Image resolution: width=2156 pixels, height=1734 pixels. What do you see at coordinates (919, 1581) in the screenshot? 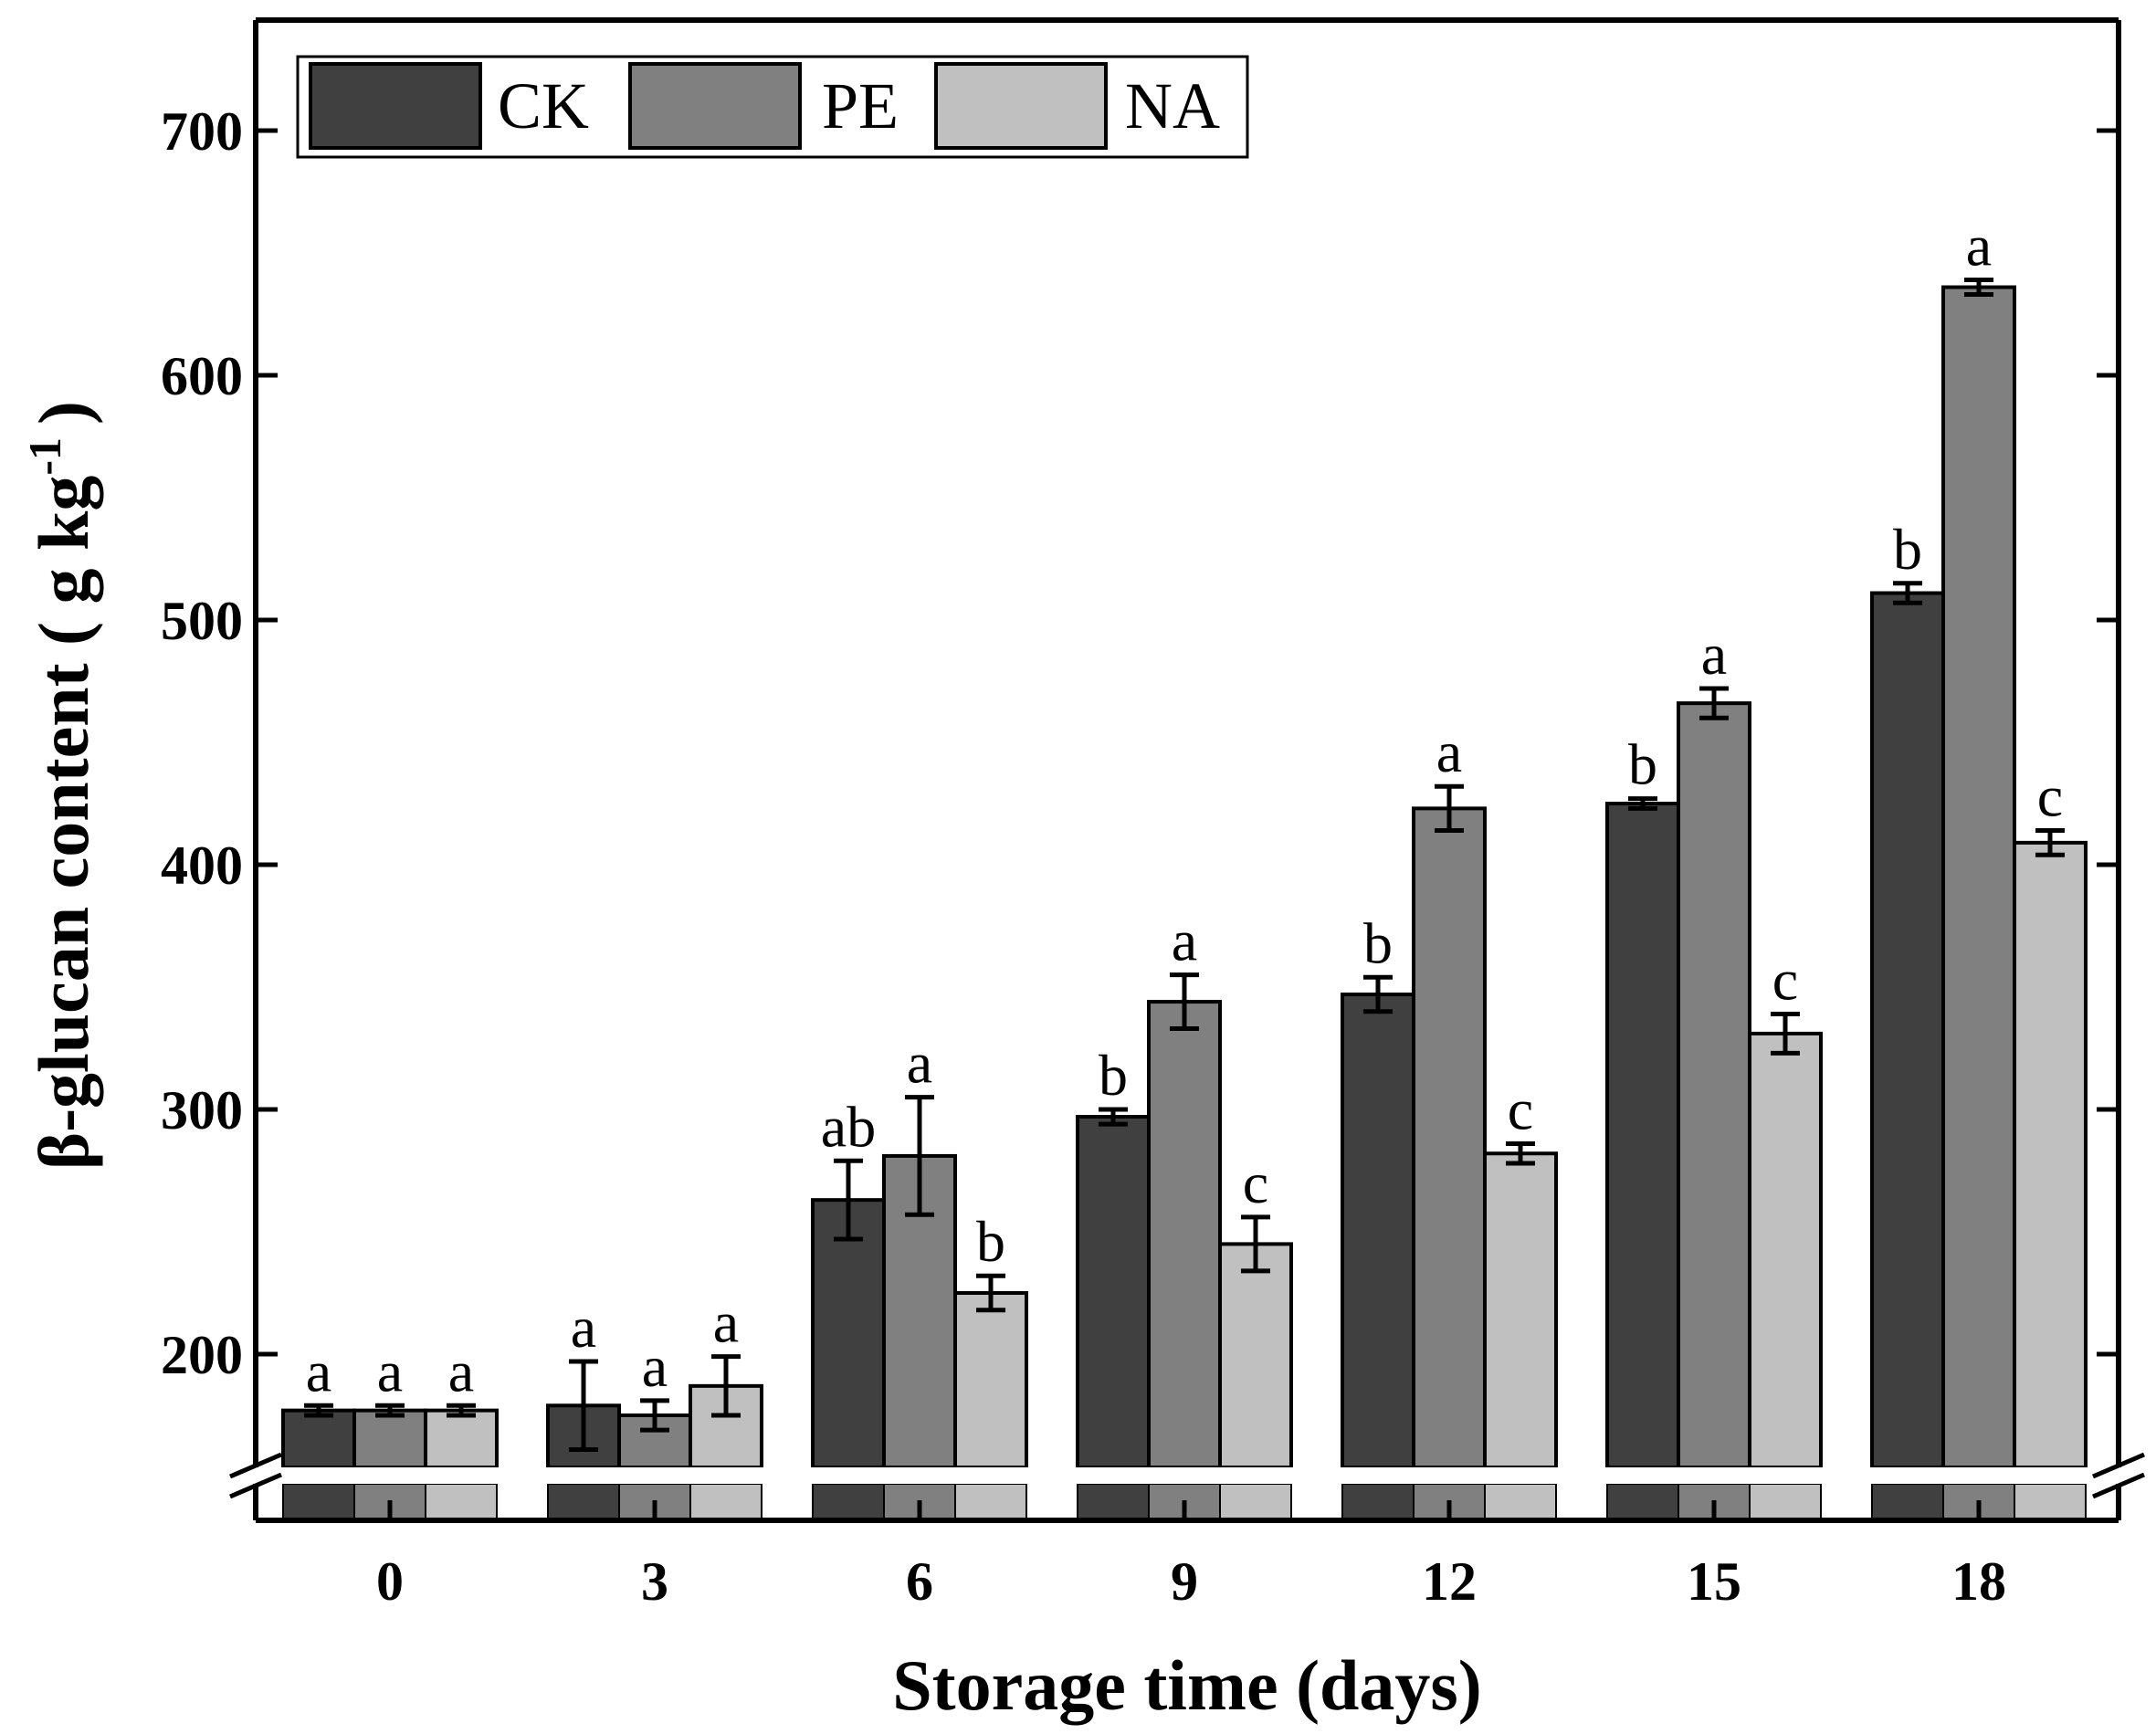
I see `x-tick-label: 6` at bounding box center [919, 1581].